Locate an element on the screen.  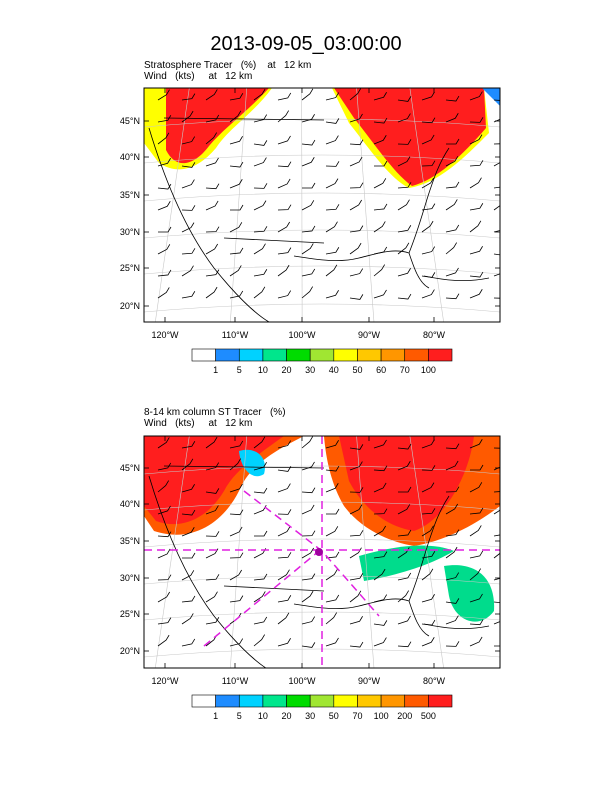
mexico-border is located at coordinates (274, 240).